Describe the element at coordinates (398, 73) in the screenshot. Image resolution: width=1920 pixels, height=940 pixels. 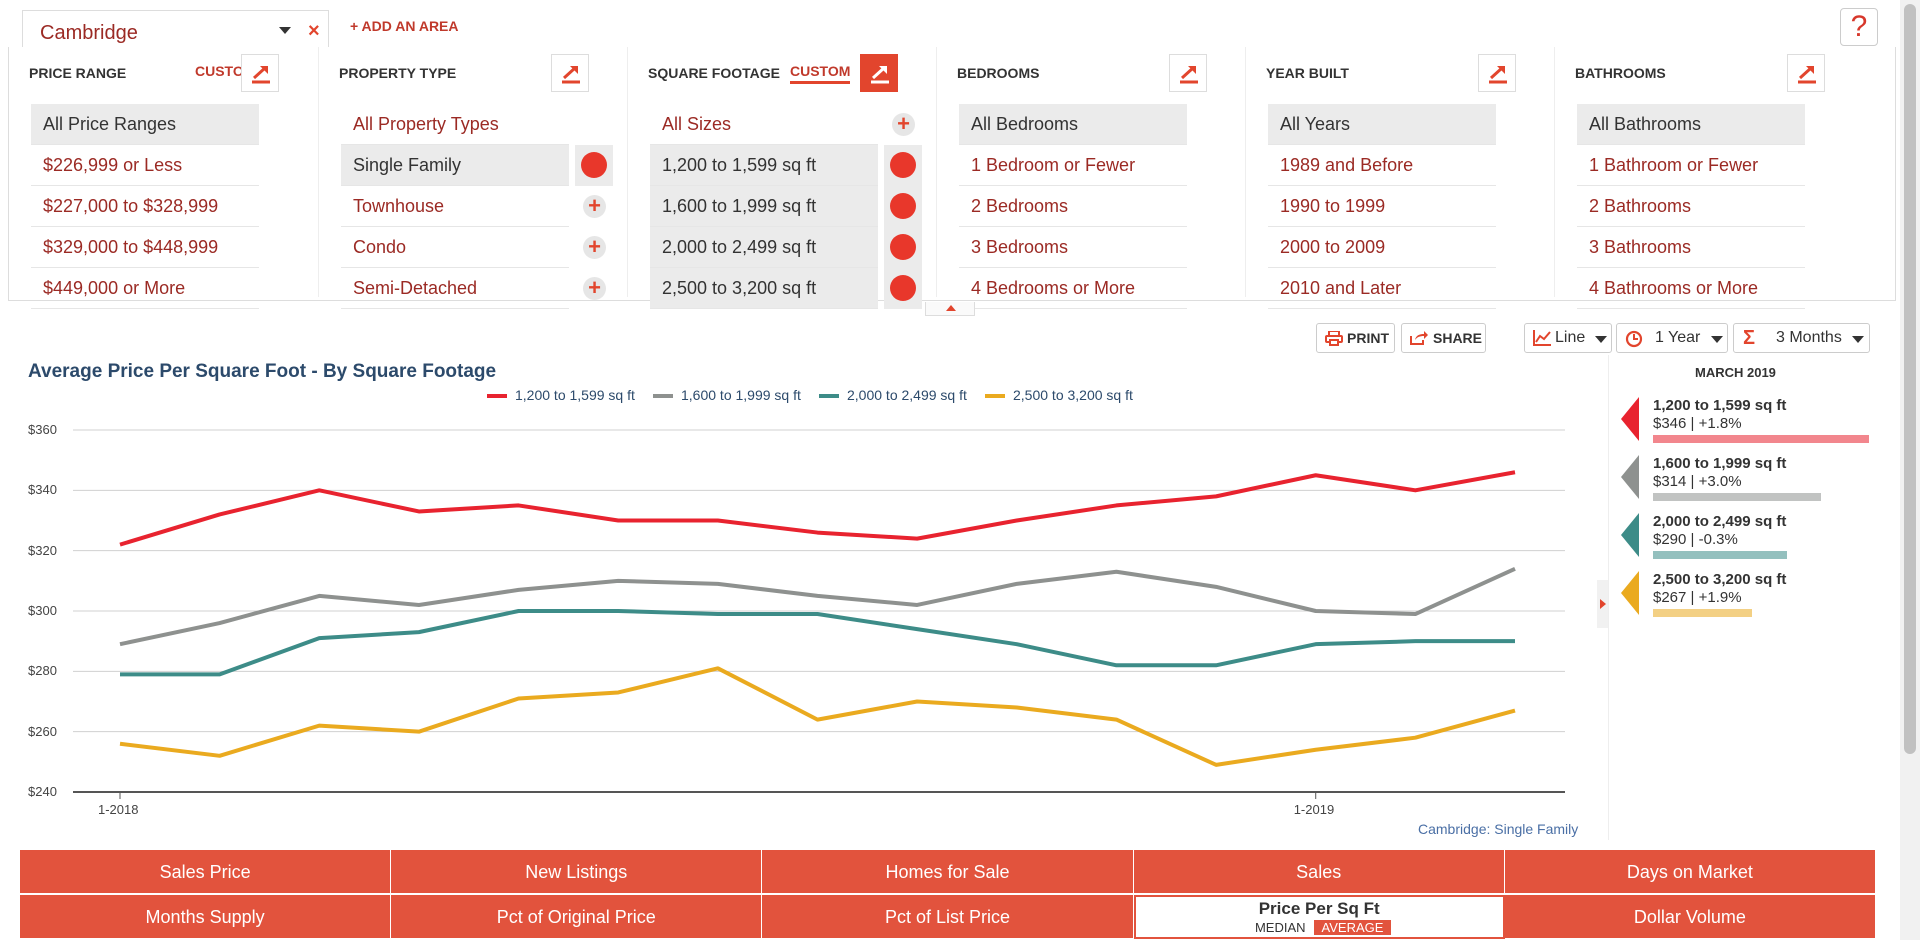
I see `filter-heading: PROPERTY TYPE` at that location.